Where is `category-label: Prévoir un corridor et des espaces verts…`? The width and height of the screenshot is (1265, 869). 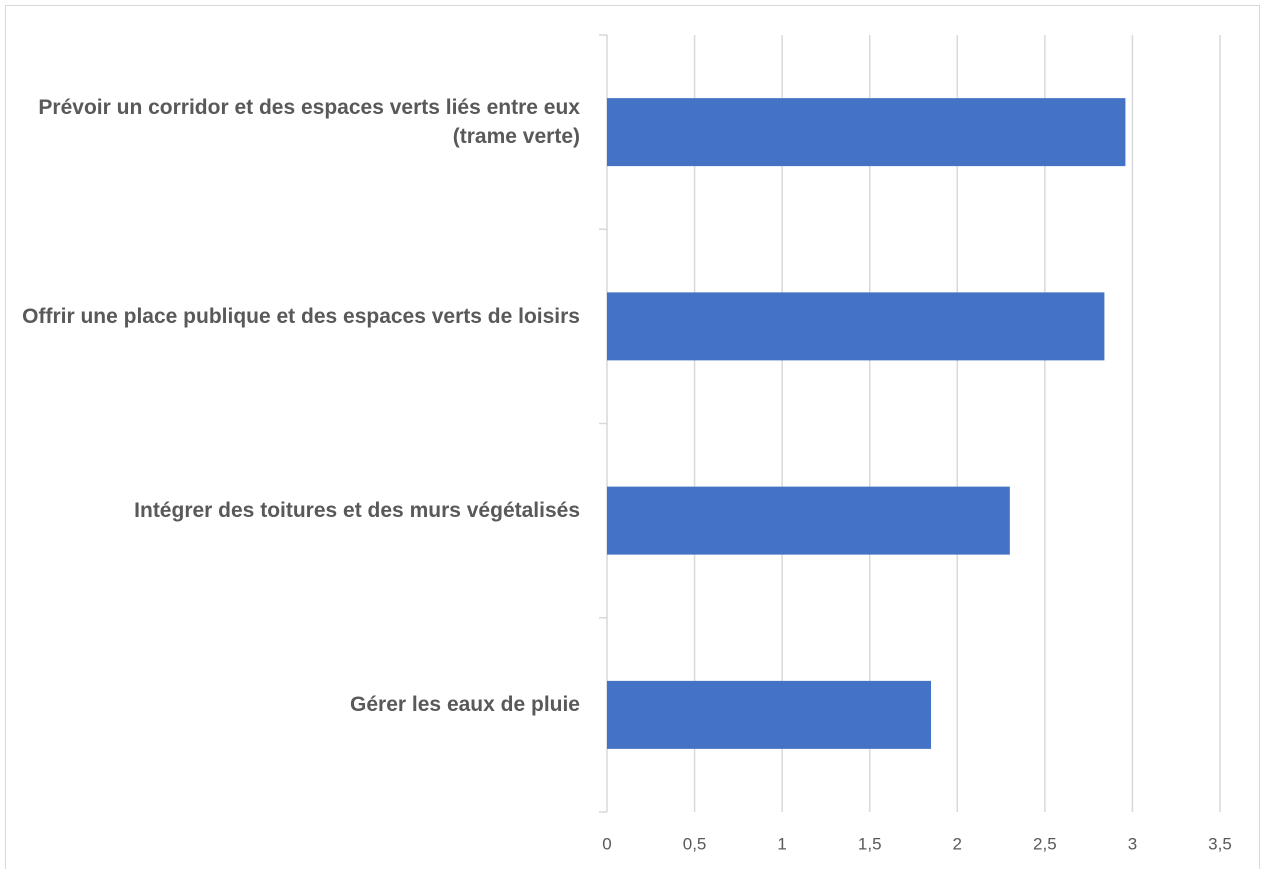
category-label: Prévoir un corridor et des espaces verts… is located at coordinates (309, 122).